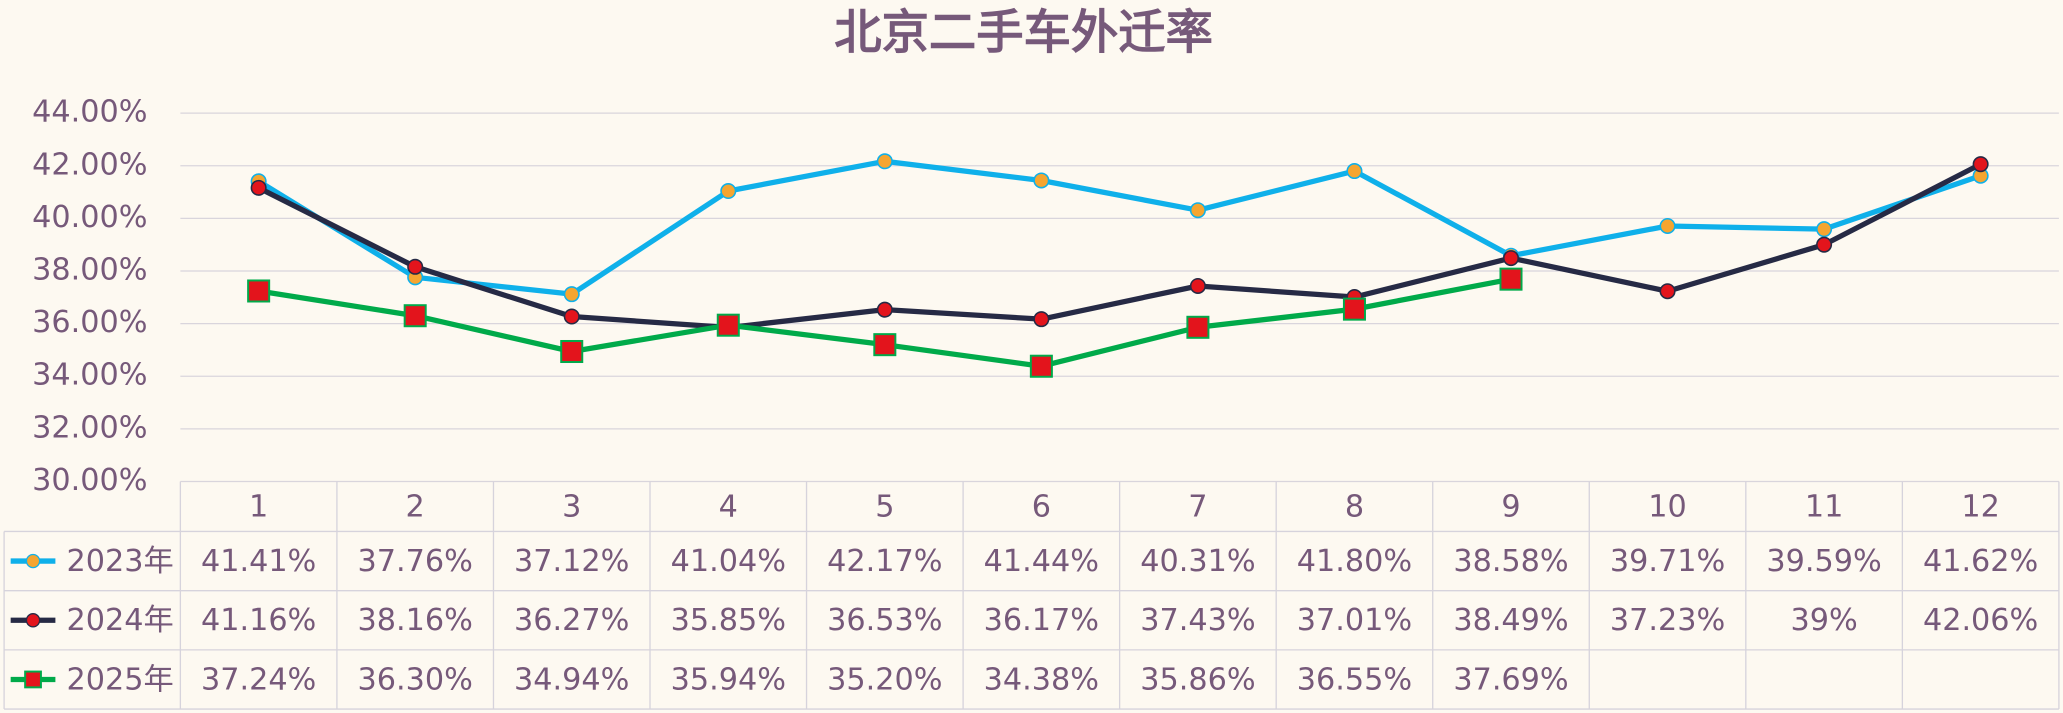  Describe the element at coordinates (1354, 620) in the screenshot. I see `value-label: 37.01%` at that location.